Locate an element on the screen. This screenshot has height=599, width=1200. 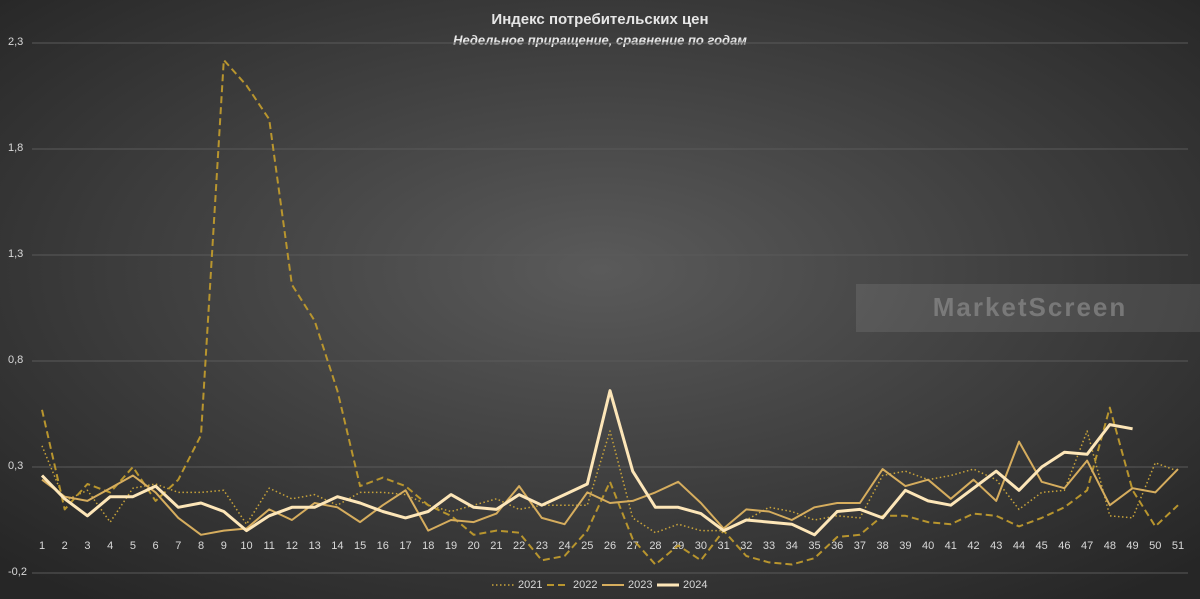
legend-label: 2021 is located at coordinates (530, 585).